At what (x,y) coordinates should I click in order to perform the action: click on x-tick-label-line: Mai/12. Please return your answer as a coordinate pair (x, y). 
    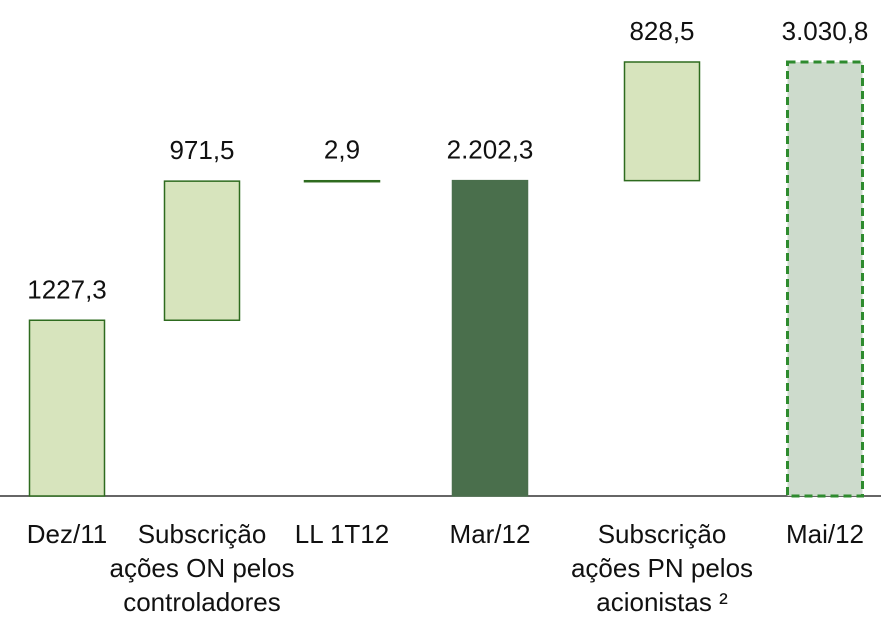
    Looking at the image, I should click on (825, 534).